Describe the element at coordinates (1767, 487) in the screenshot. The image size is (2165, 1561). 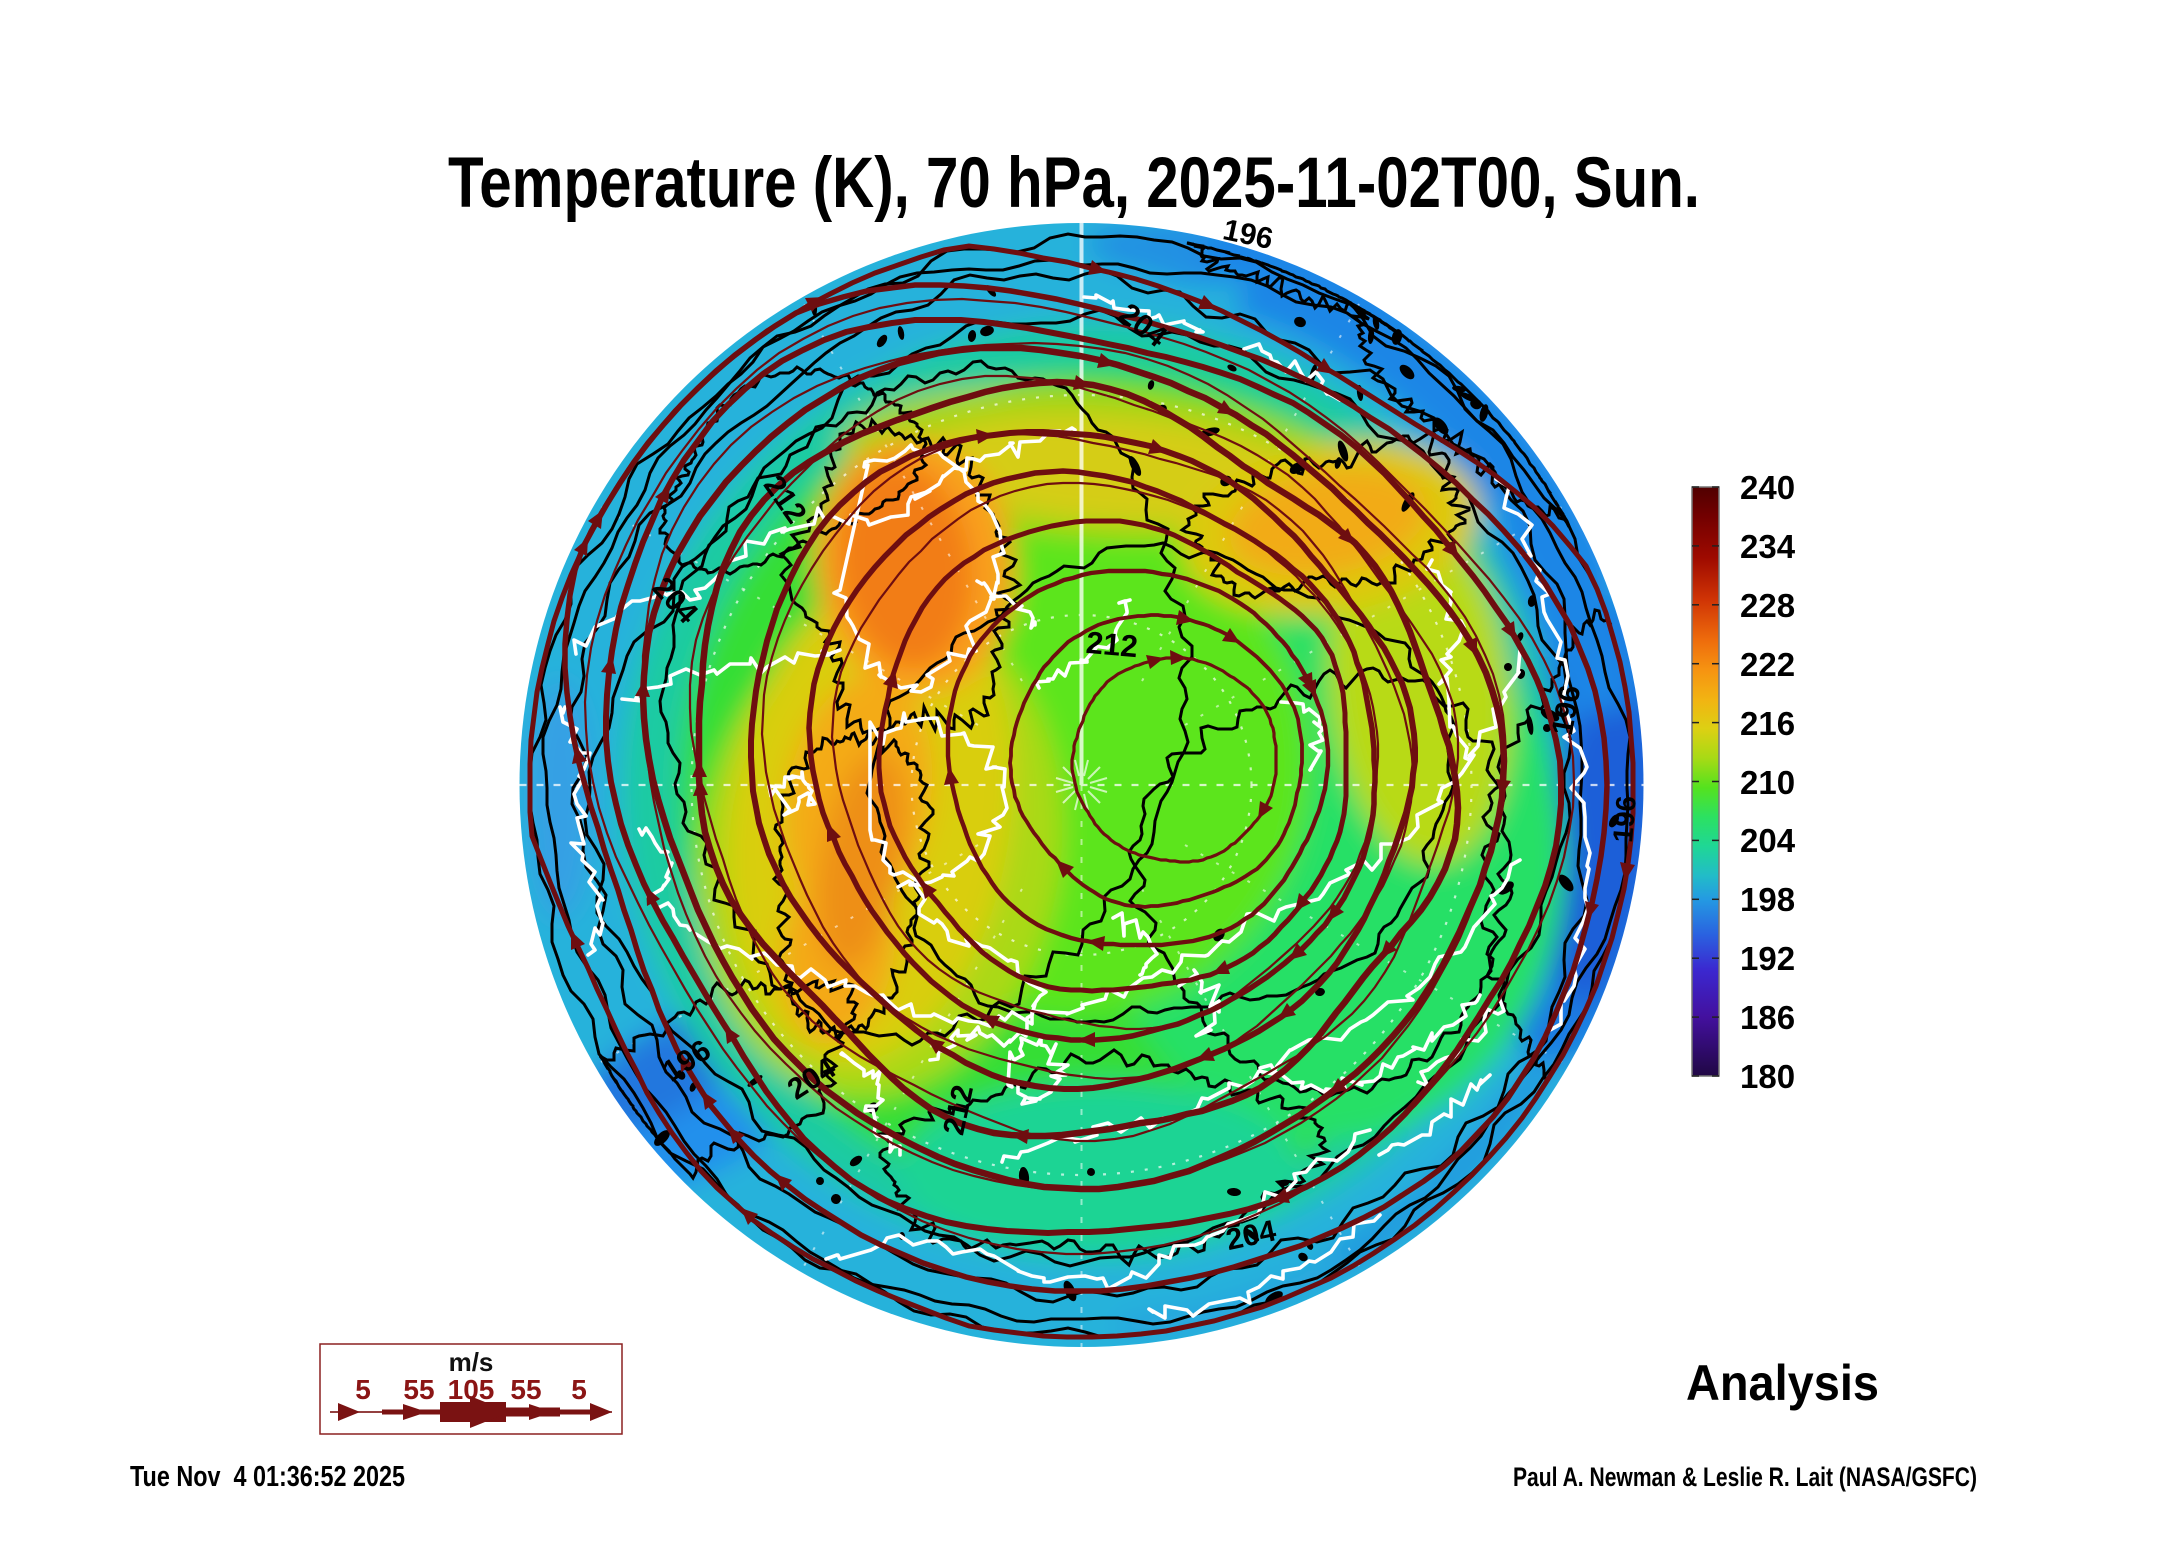
I see `svg-text: 240` at that location.